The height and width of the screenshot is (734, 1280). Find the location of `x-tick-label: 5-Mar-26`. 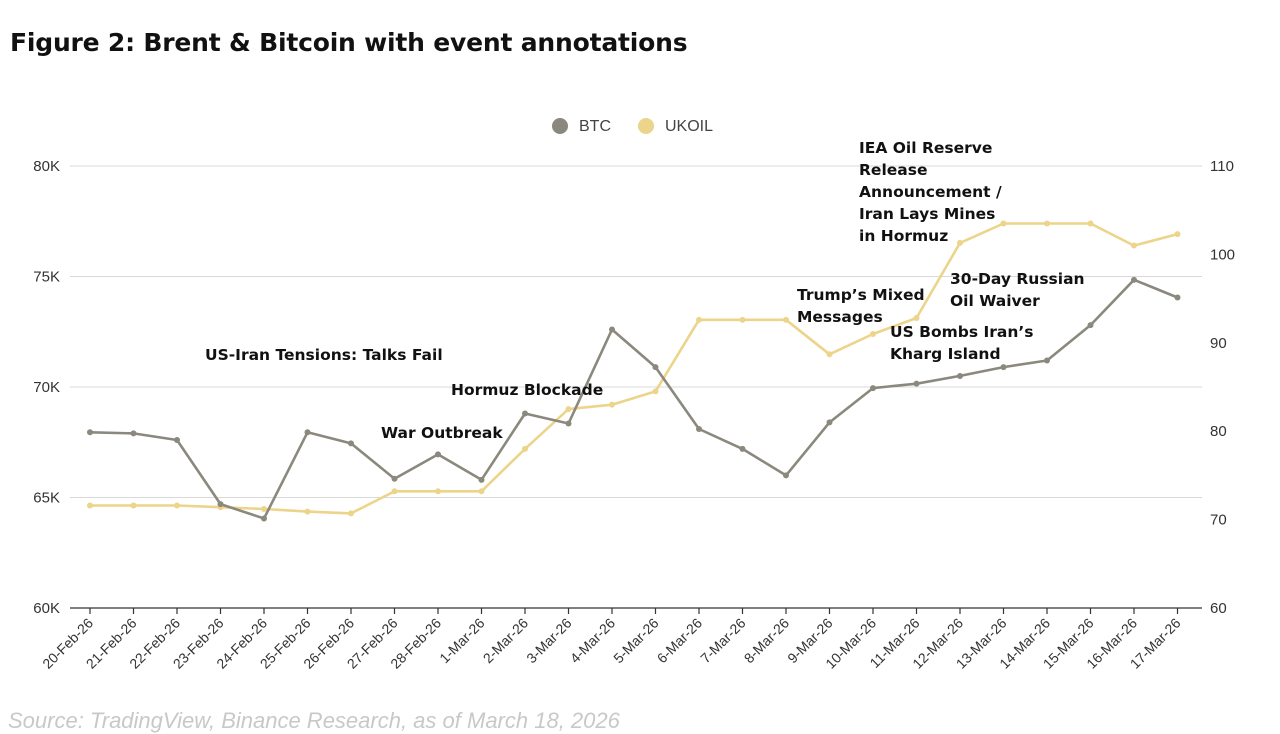

x-tick-label: 5-Mar-26 is located at coordinates (636, 641).